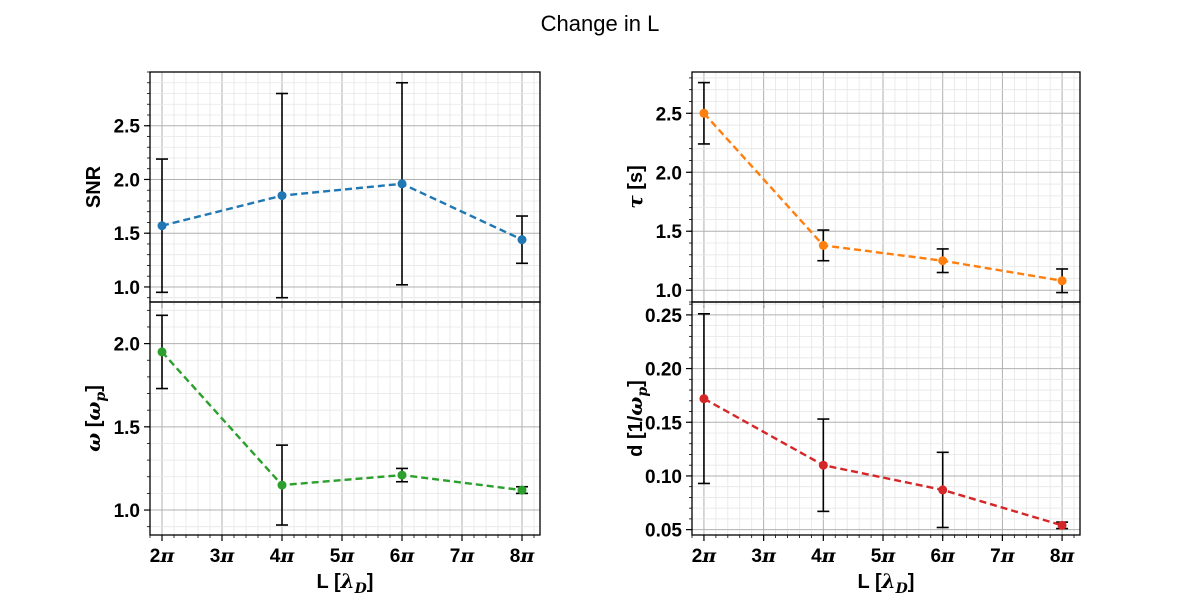 Image resolution: width=1200 pixels, height=600 pixels. What do you see at coordinates (663, 423) in the screenshot?
I see `y-tick-label: 0.15` at bounding box center [663, 423].